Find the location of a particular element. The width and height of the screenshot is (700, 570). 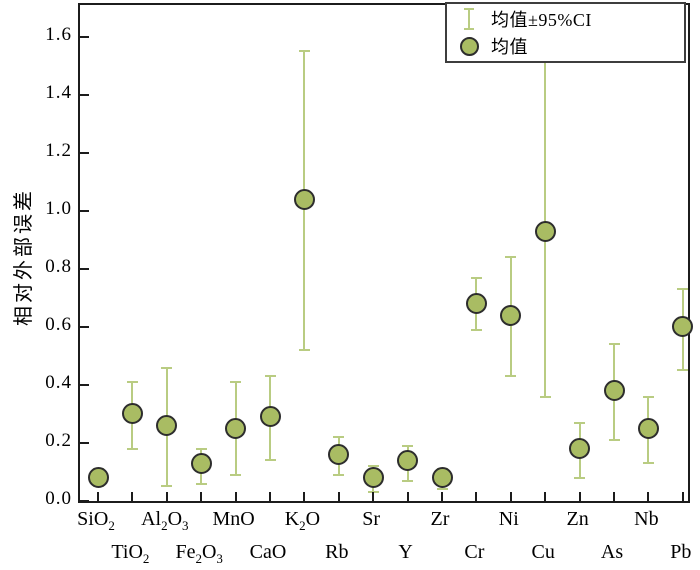

x-tick-label: Sr is located at coordinates (371, 519).